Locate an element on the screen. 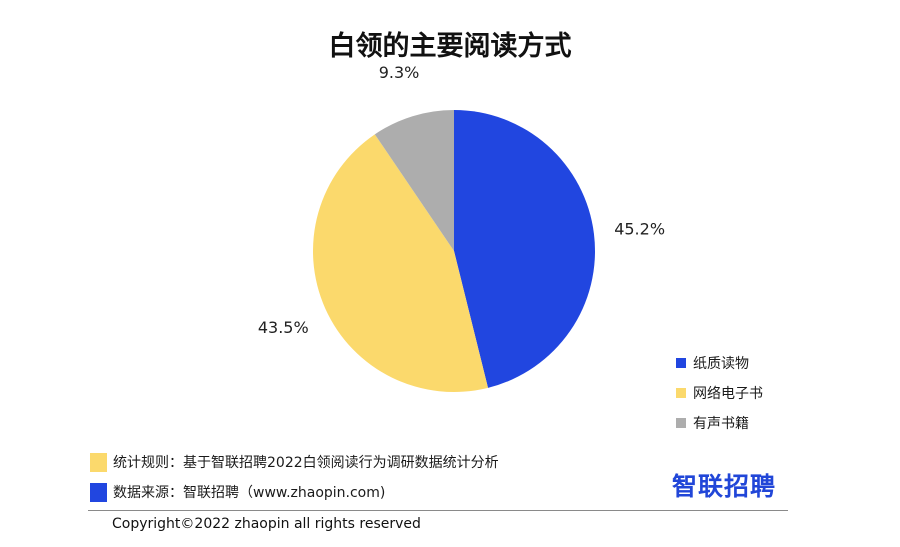 Image resolution: width=900 pixels, height=547 pixels. legend-label: 有声书籍 is located at coordinates (721, 424).